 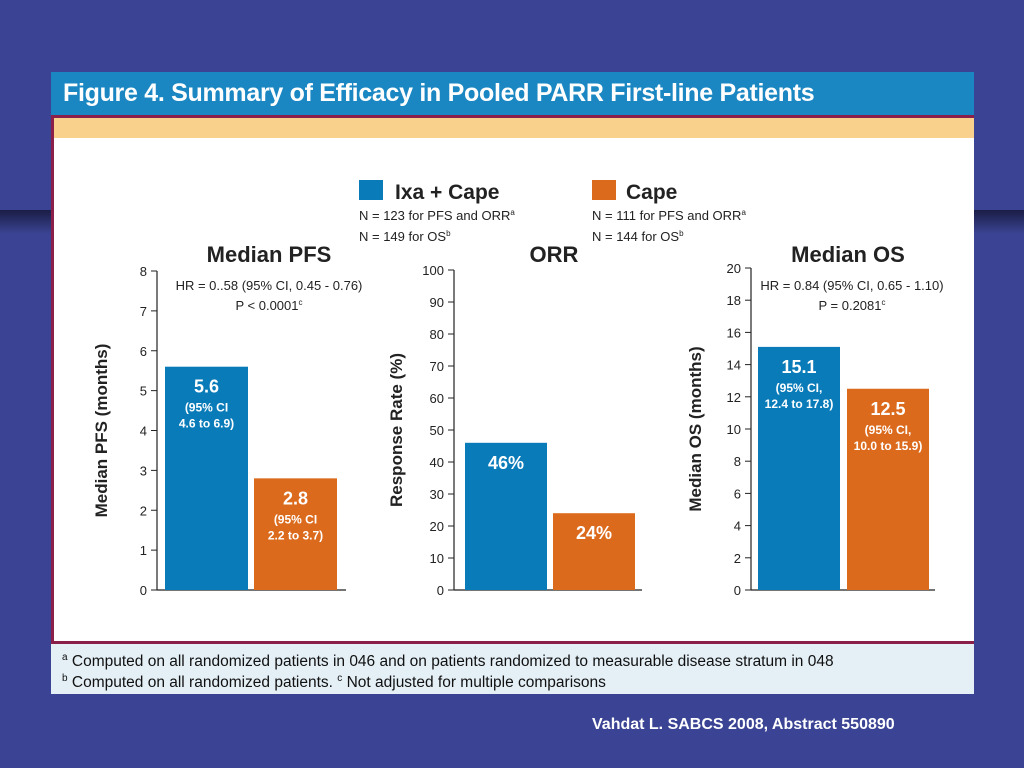 I want to click on chart-title: Median OS, so click(x=848, y=254).